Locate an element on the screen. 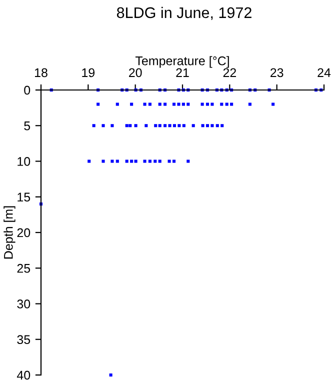  y-tick-label: 0 is located at coordinates (27, 90).